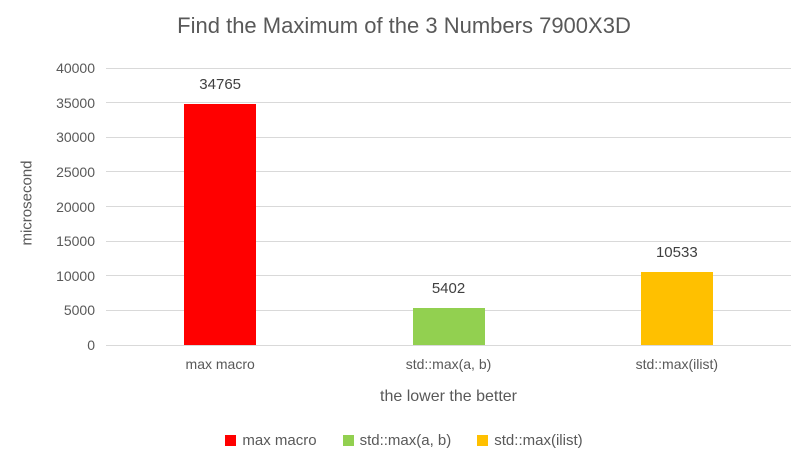 Image resolution: width=808 pixels, height=469 pixels. I want to click on legend-label-max-macro: max macro, so click(279, 440).